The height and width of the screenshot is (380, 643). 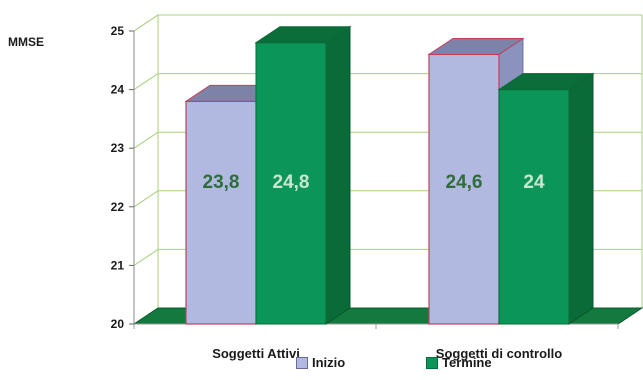 What do you see at coordinates (534, 182) in the screenshot?
I see `data-label: 24` at bounding box center [534, 182].